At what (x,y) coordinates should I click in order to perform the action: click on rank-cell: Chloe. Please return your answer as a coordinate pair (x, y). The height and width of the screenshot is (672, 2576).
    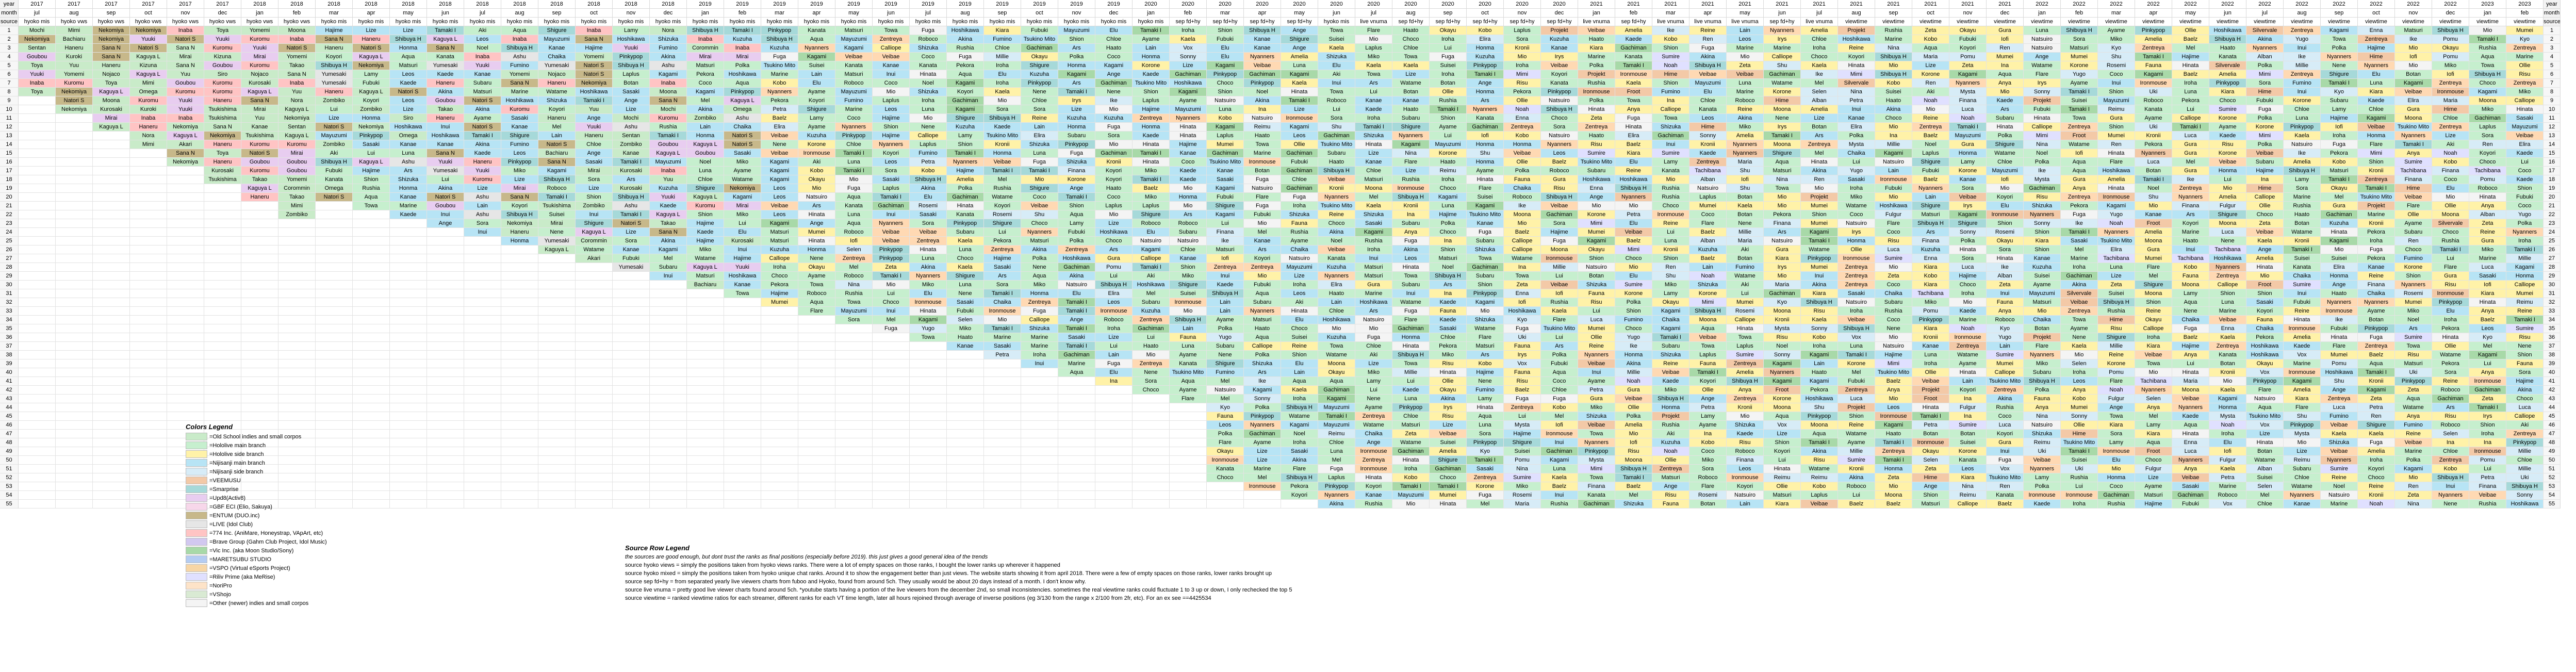
    Looking at the image, I should click on (2005, 162).